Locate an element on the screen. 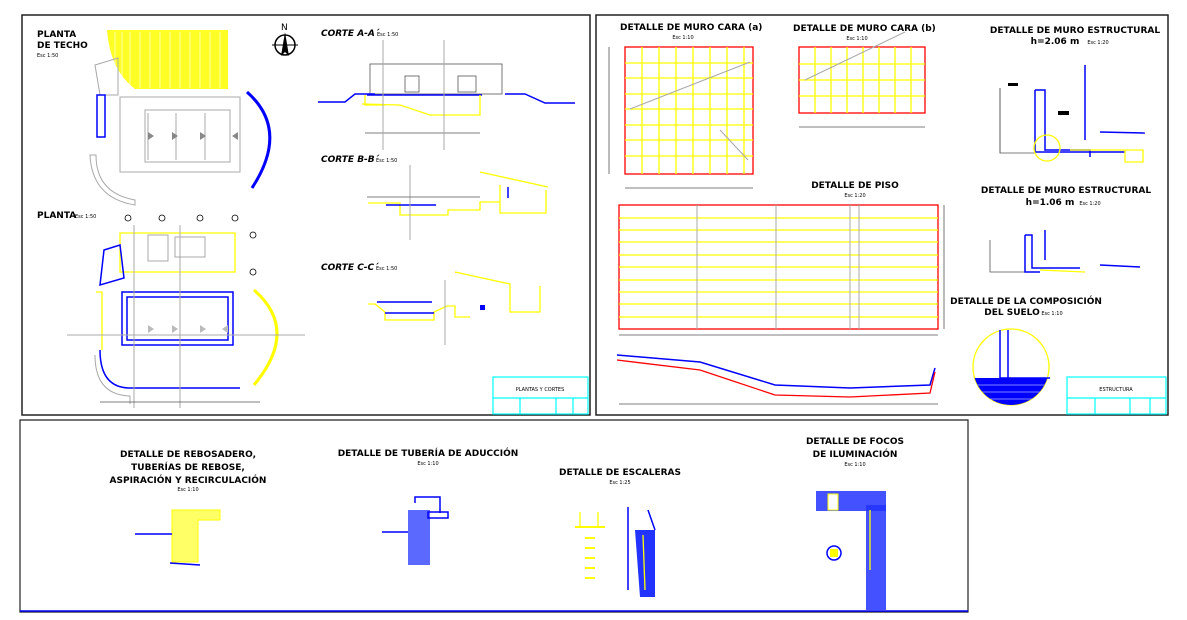 Image resolution: width=1187 pixels, height=620 pixels. struct-wall-2-title: DETALLE DE MURO ESTRUCTURAL is located at coordinates (1066, 191).